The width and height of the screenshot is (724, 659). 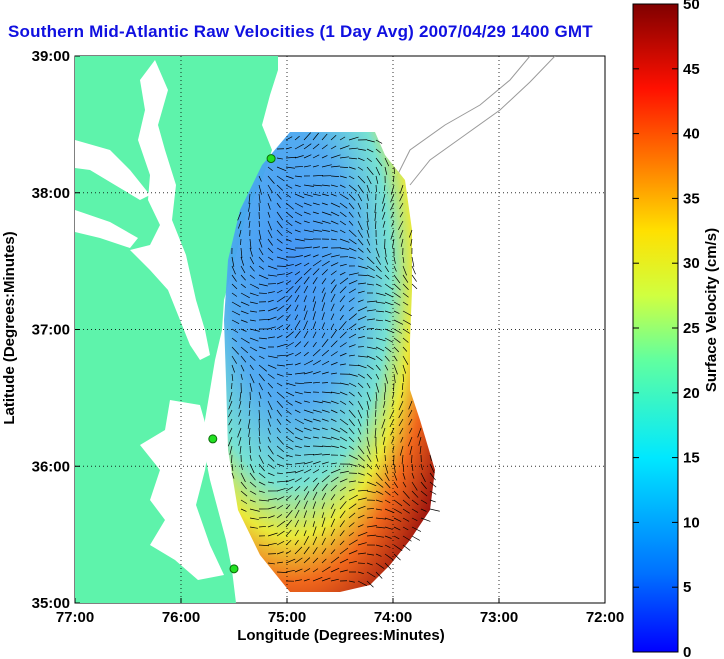 What do you see at coordinates (687, 587) in the screenshot?
I see `colorbar-tick-label: 5` at bounding box center [687, 587].